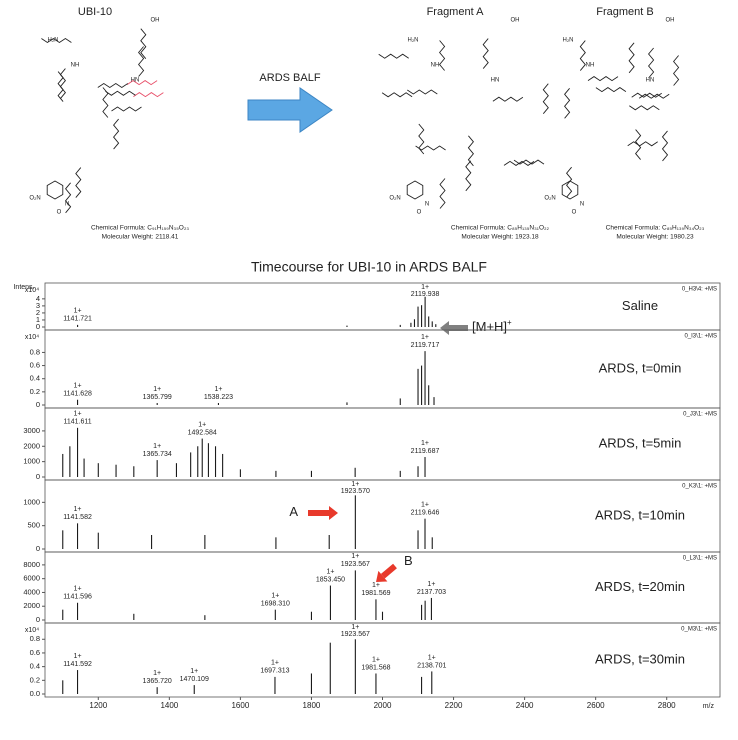 Image resolution: width=738 pixels, height=740 pixels. Describe the element at coordinates (77, 517) in the screenshot. I see `peak-label: 1141.582` at that location.